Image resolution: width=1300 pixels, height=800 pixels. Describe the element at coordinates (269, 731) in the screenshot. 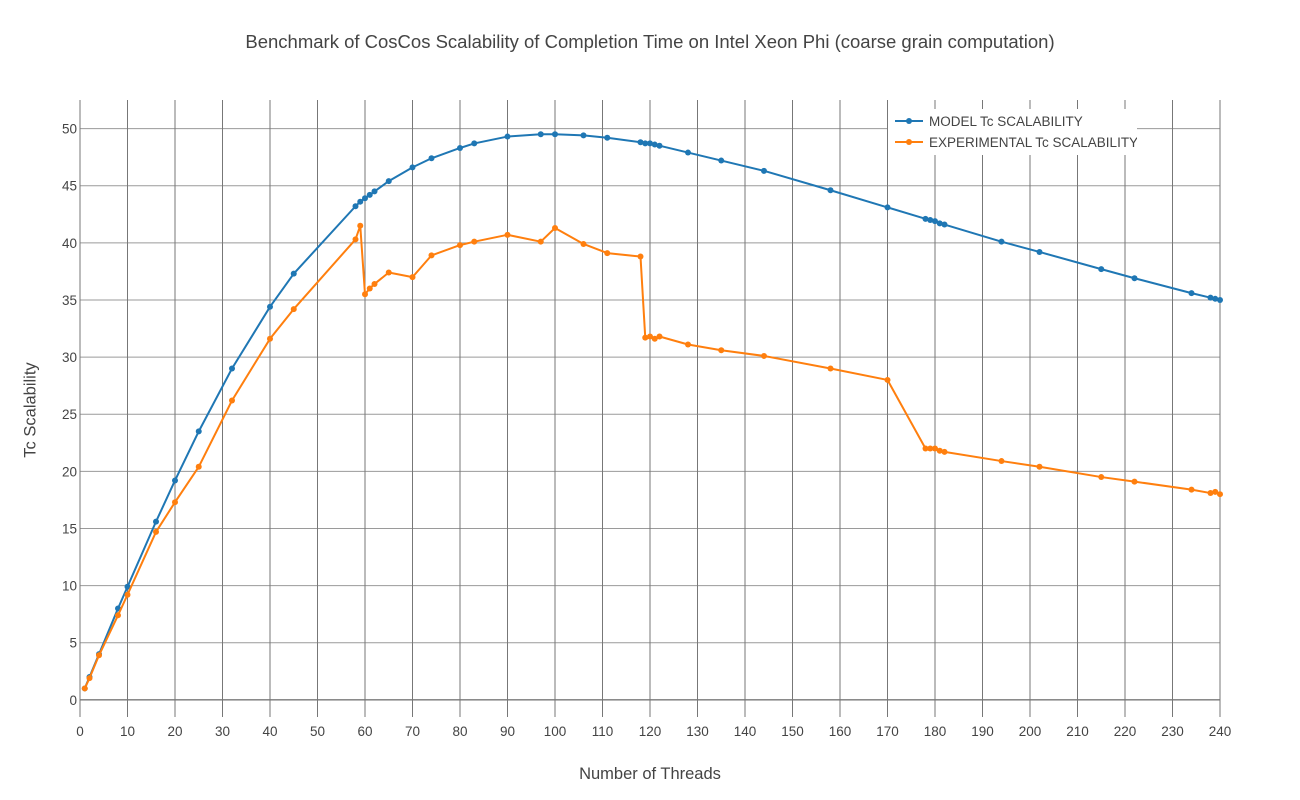

I see `x-tick-label: 40` at that location.